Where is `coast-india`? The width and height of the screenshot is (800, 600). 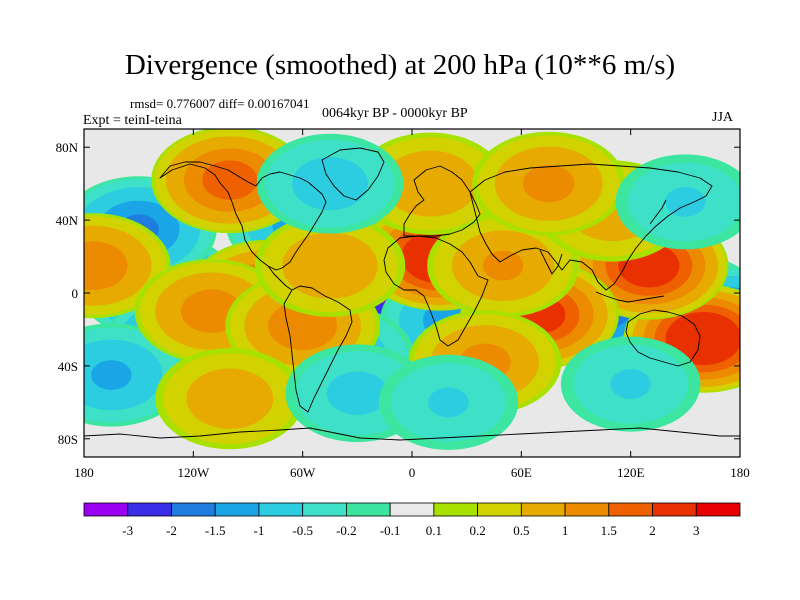 coast-india is located at coordinates (551, 262).